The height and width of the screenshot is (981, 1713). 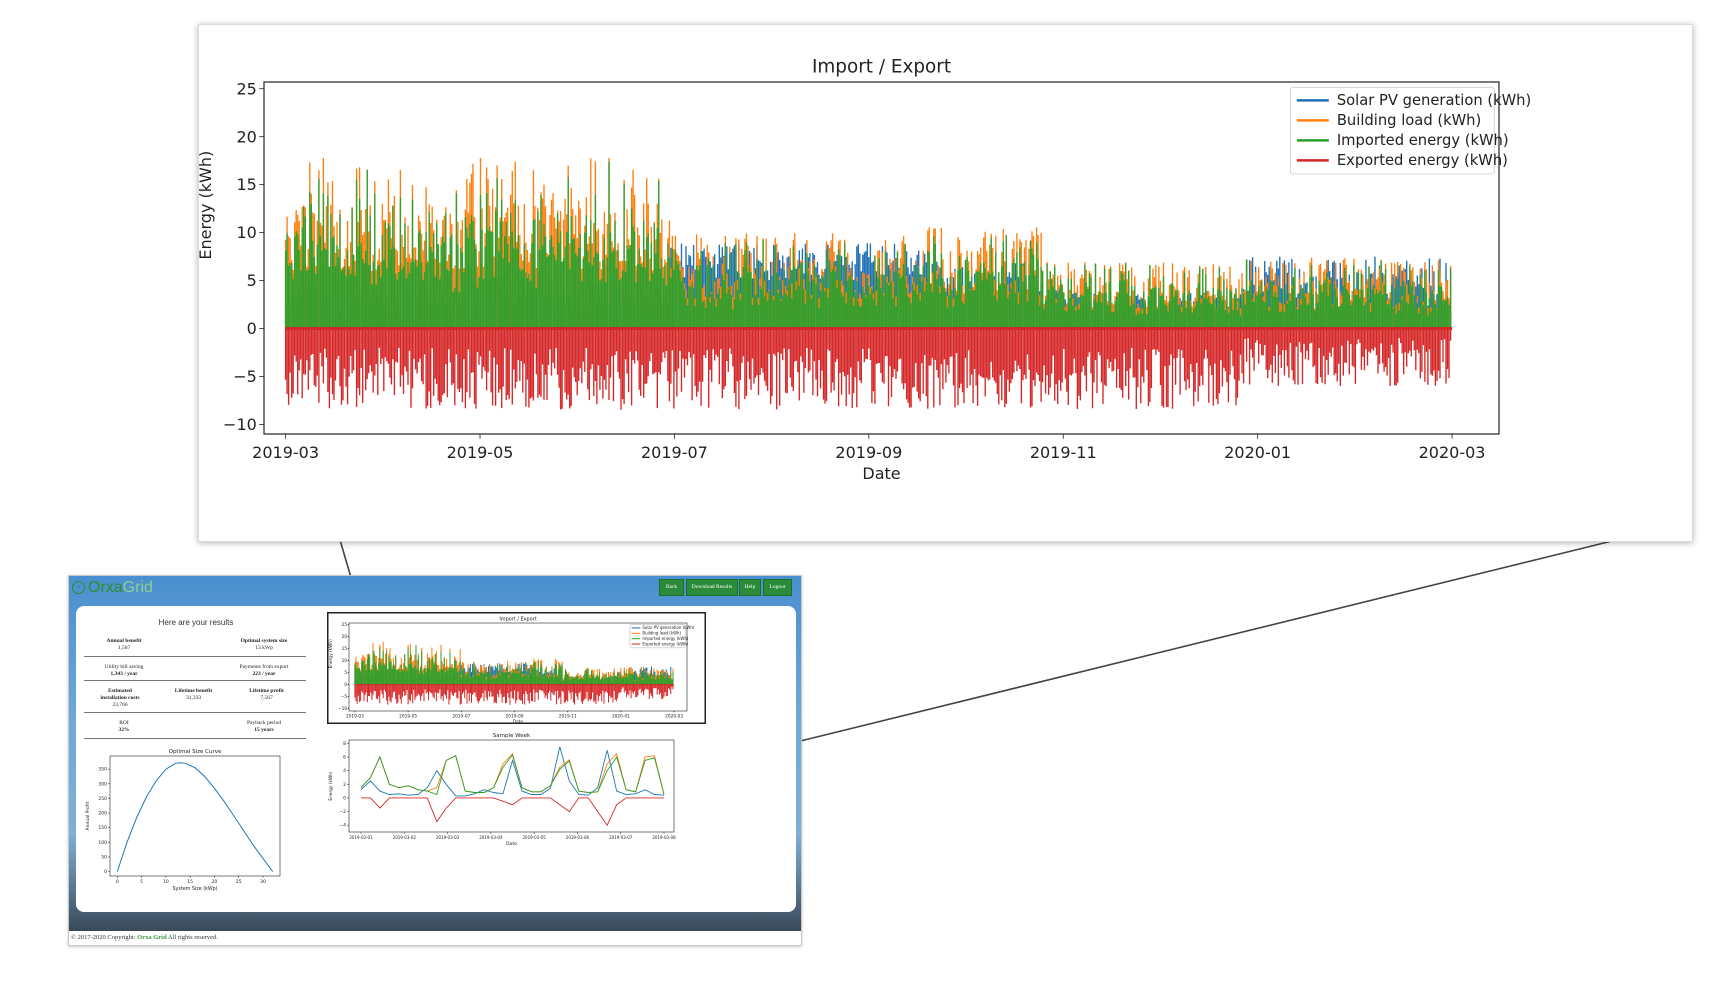 I want to click on y-tick-label: 150, so click(x=102, y=828).